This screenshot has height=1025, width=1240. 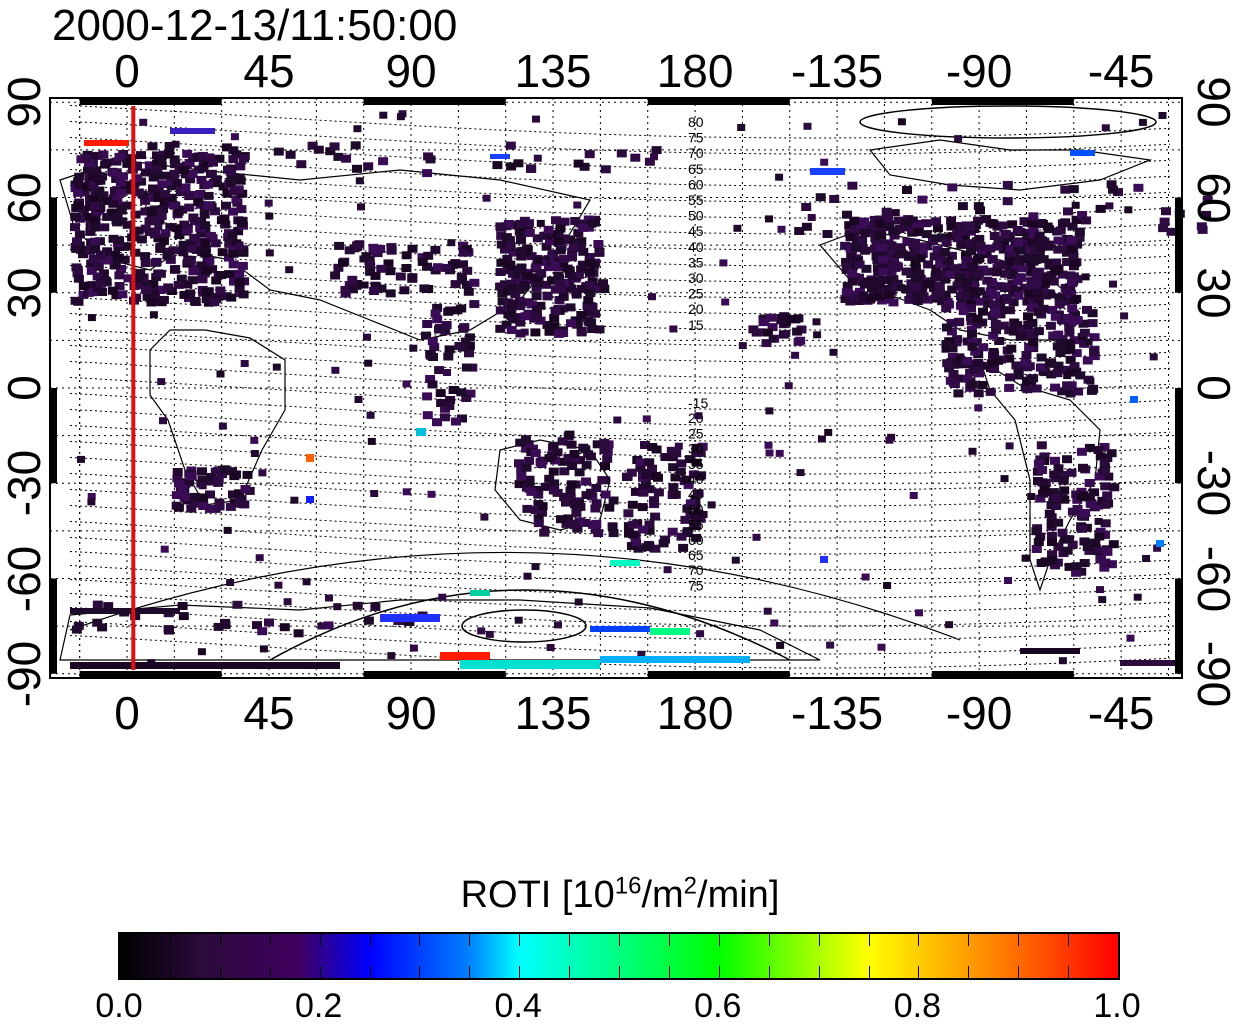 What do you see at coordinates (553, 713) in the screenshot?
I see `bottom-longitude-label: 135` at bounding box center [553, 713].